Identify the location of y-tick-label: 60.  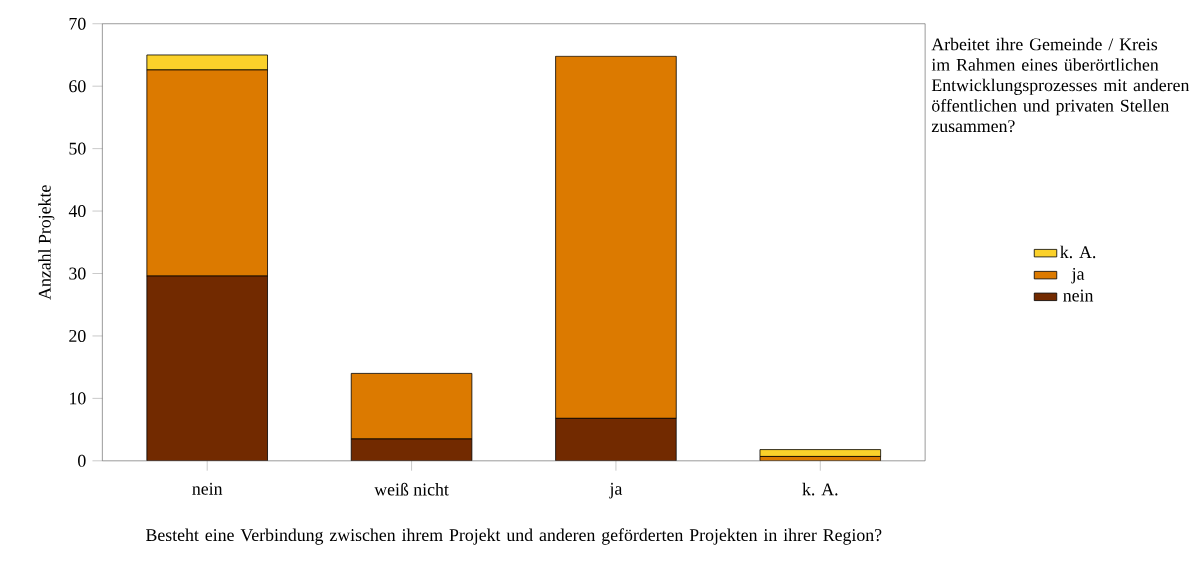
(77, 86).